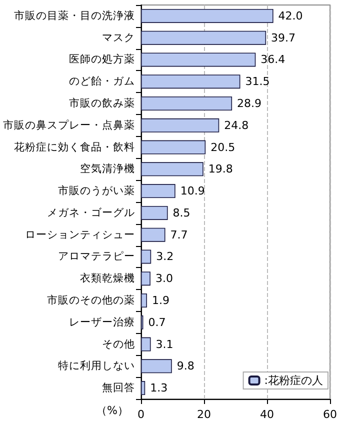  I want to click on y-tick-label: 市販のその他の薬, so click(91, 300).